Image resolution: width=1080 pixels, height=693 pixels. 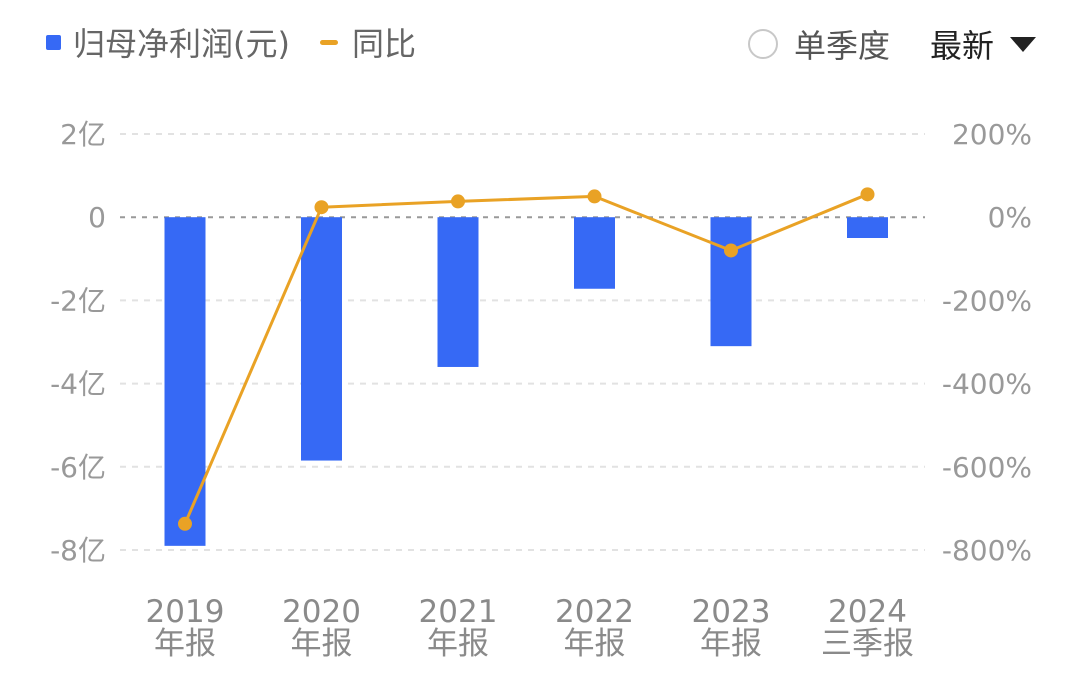 I want to click on legend-item-yoy: 同比, so click(x=367, y=42).